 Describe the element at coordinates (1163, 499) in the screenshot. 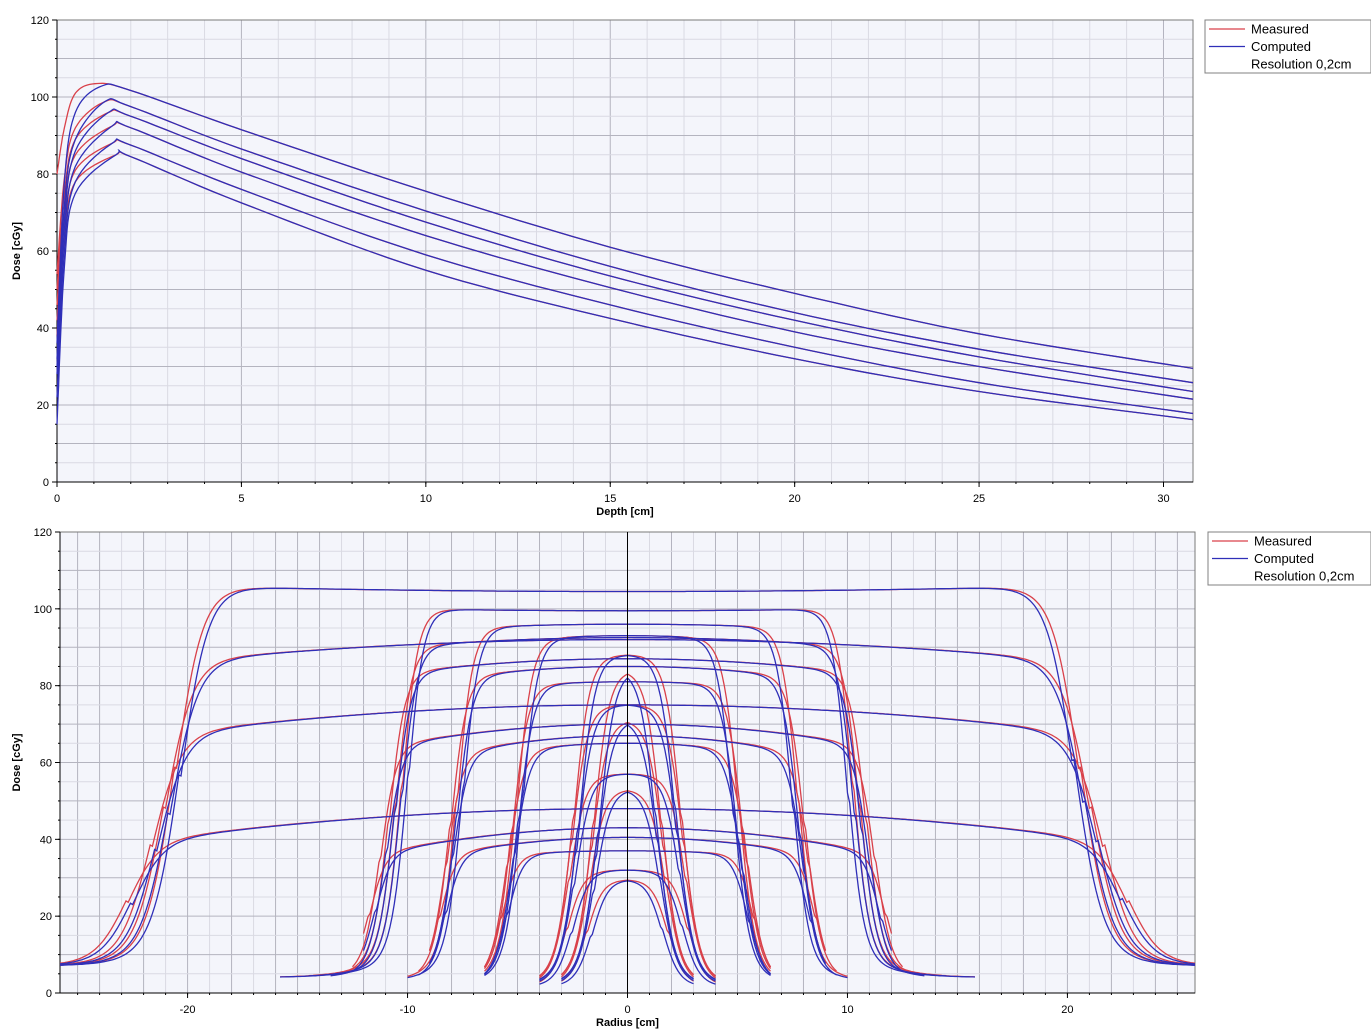

I see `x-tick-label: 30` at that location.